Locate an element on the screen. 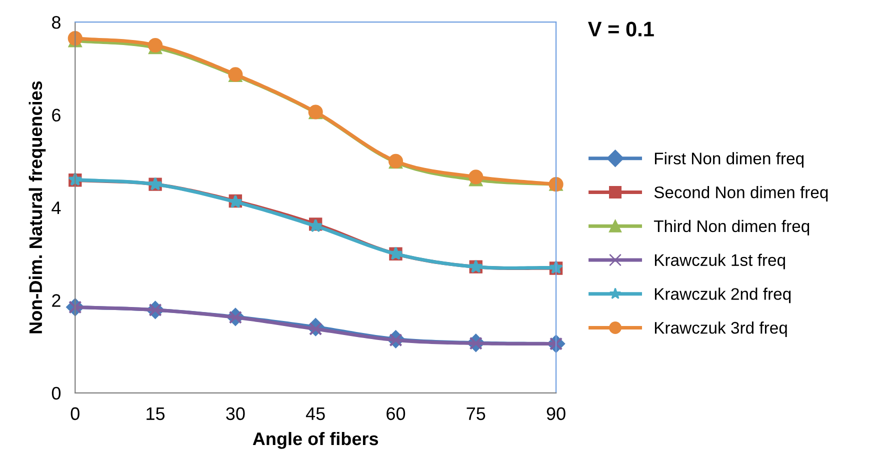  legend-label: Krawczuk 2nd freq is located at coordinates (722, 296).